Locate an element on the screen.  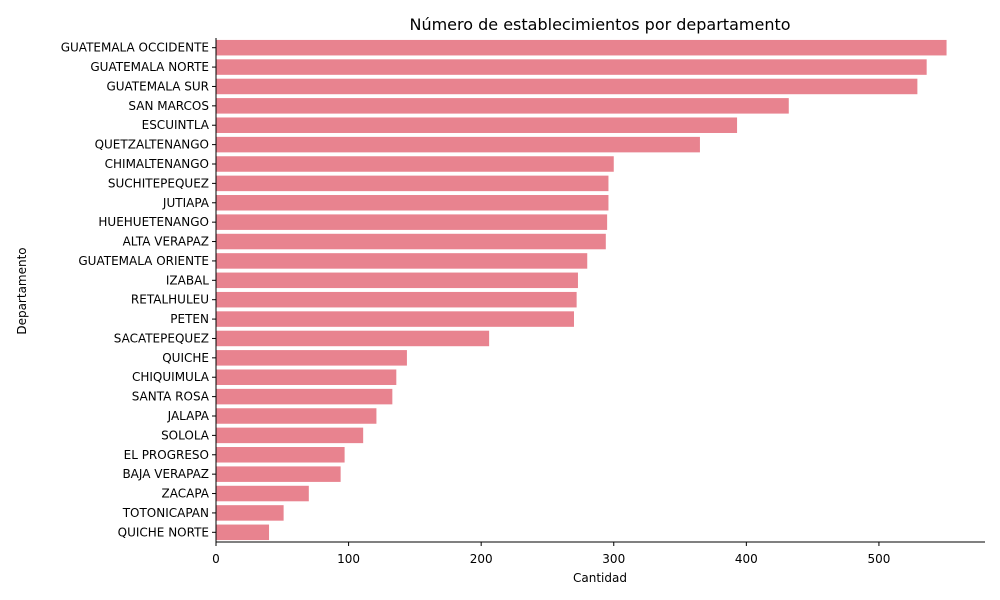
y-tick-label: EL PROGRESO is located at coordinates (166, 455).